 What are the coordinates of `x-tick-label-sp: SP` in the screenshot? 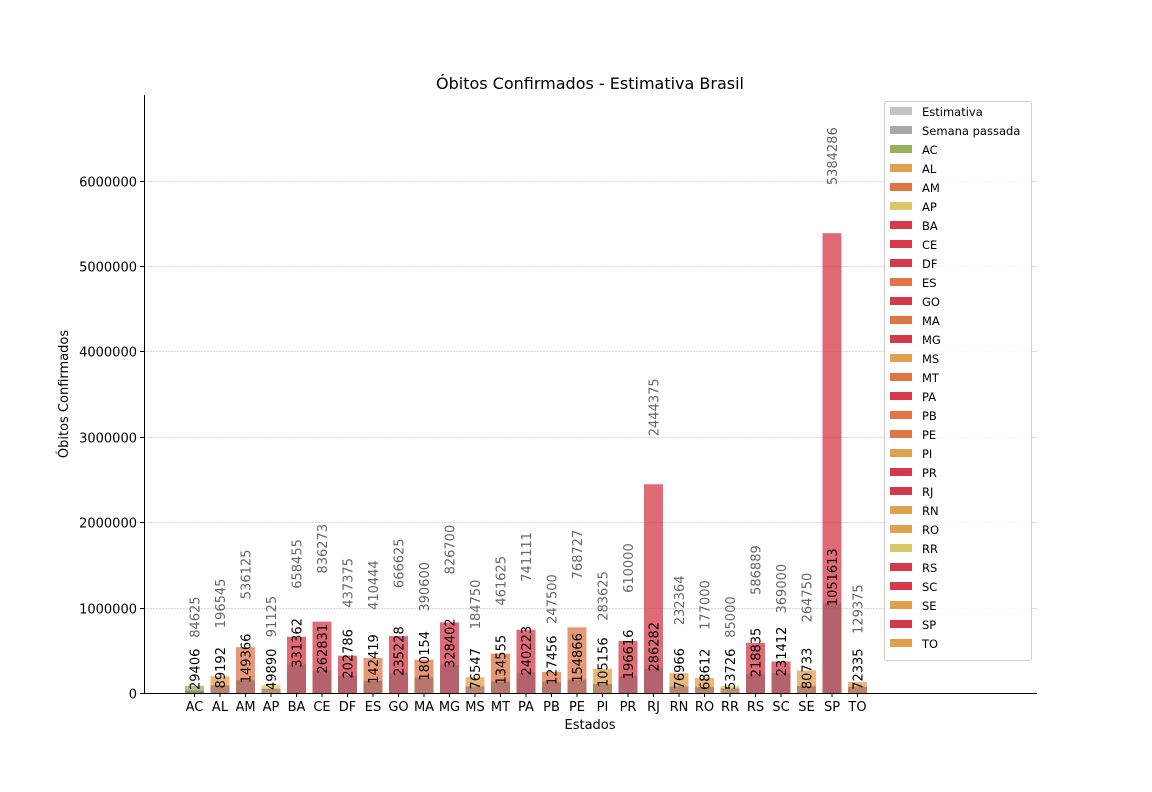 It's located at (832, 707).